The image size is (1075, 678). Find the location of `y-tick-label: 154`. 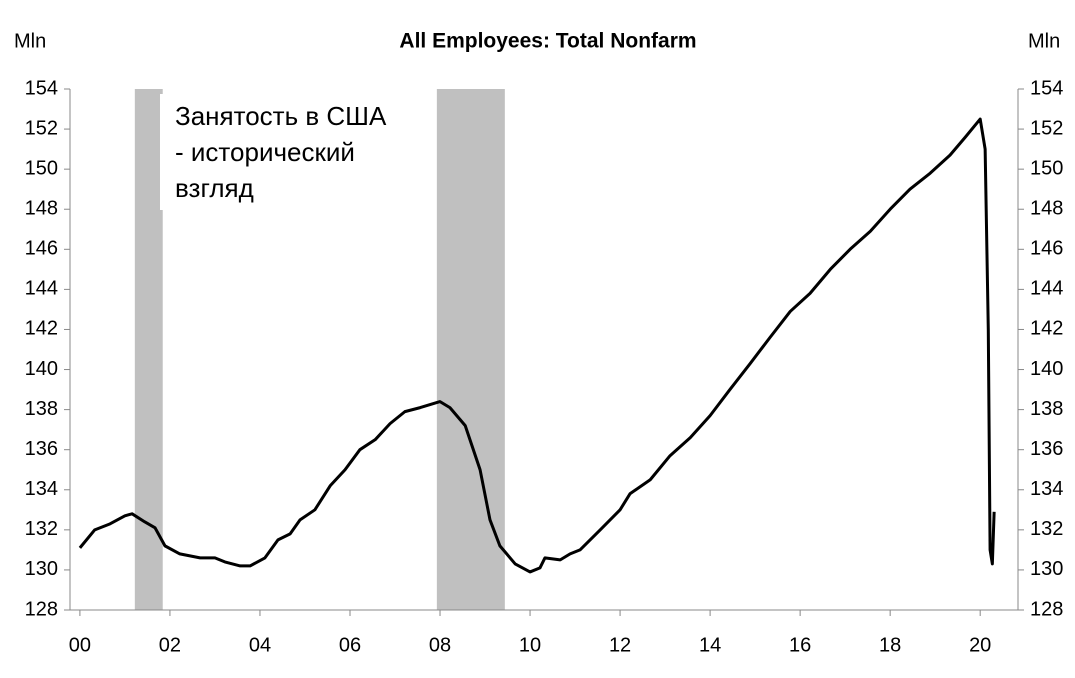

y-tick-label: 154 is located at coordinates (41, 88).